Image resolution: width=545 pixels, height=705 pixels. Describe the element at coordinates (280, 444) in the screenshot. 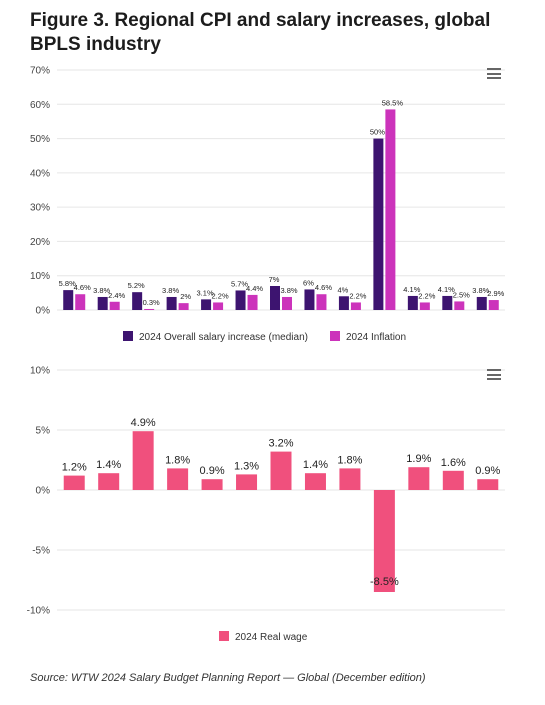

I see `data-label: 3.2%` at that location.